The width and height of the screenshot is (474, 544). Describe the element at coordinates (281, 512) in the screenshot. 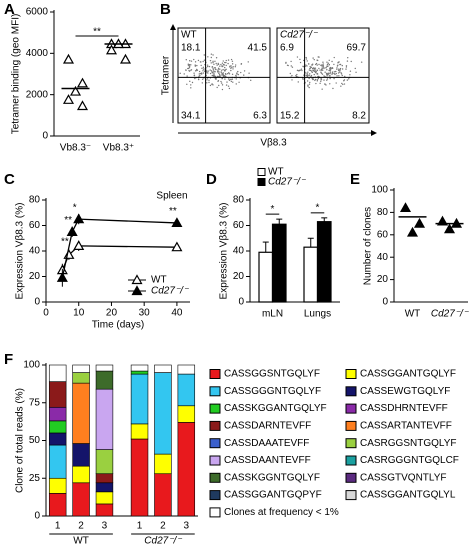

I see `legend-label: Clones at frequency < 1%` at that location.